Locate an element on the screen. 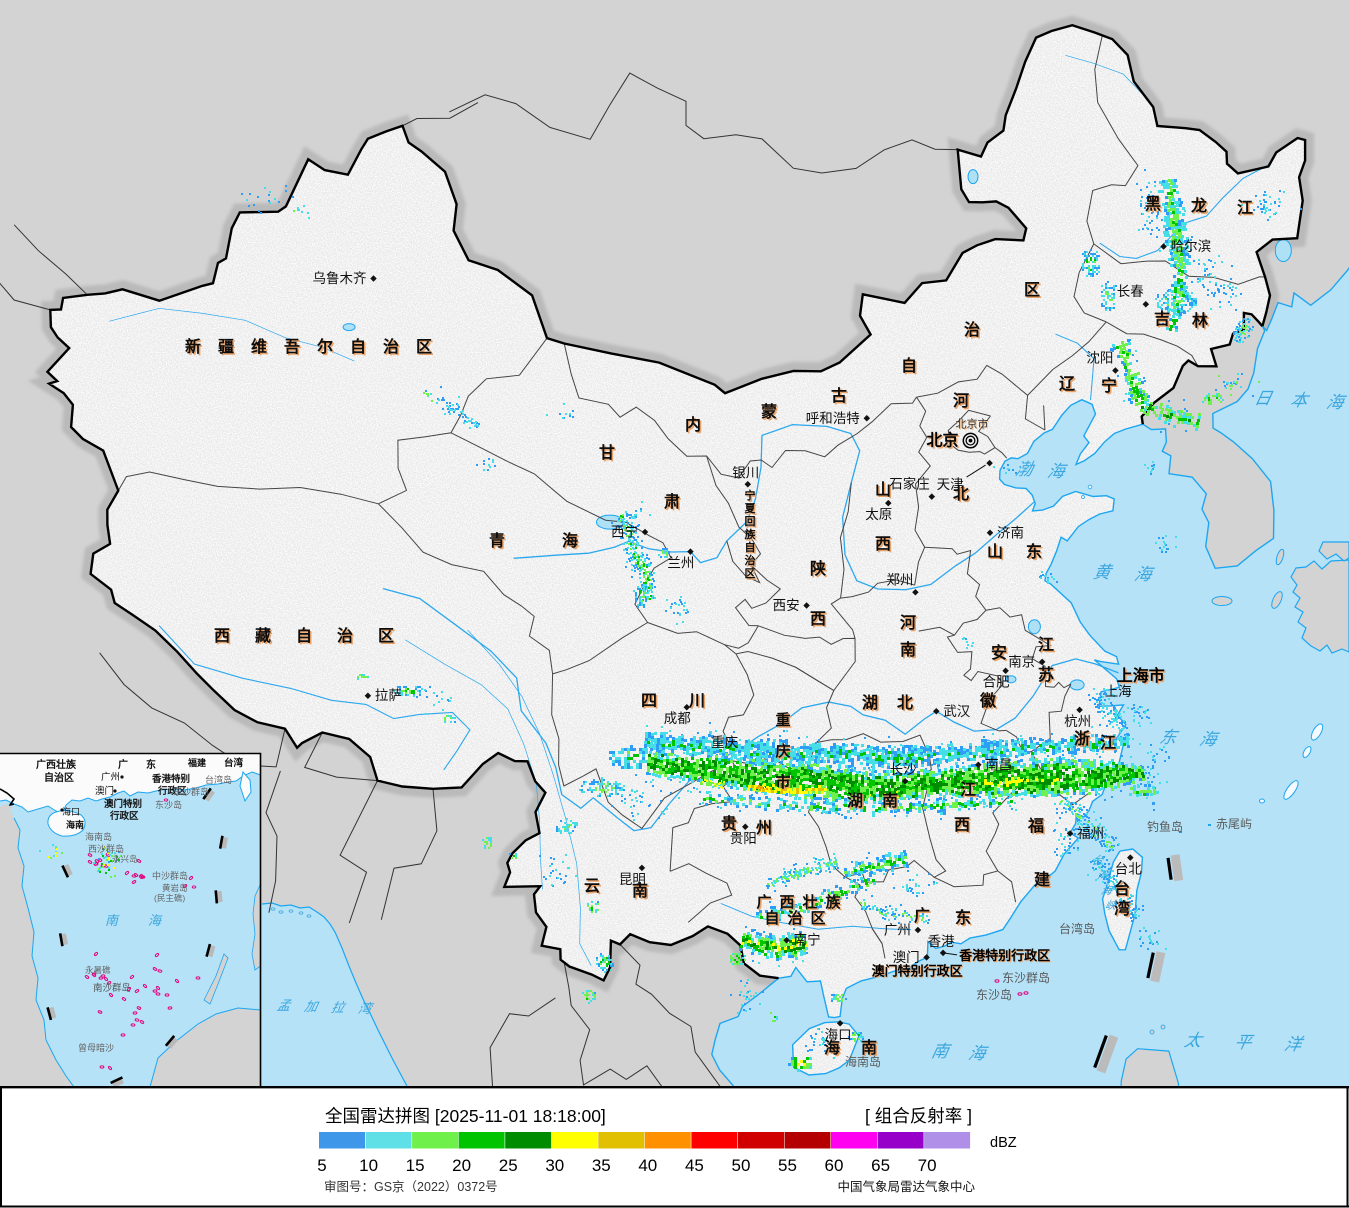  svg-text: 安 is located at coordinates (999, 652).